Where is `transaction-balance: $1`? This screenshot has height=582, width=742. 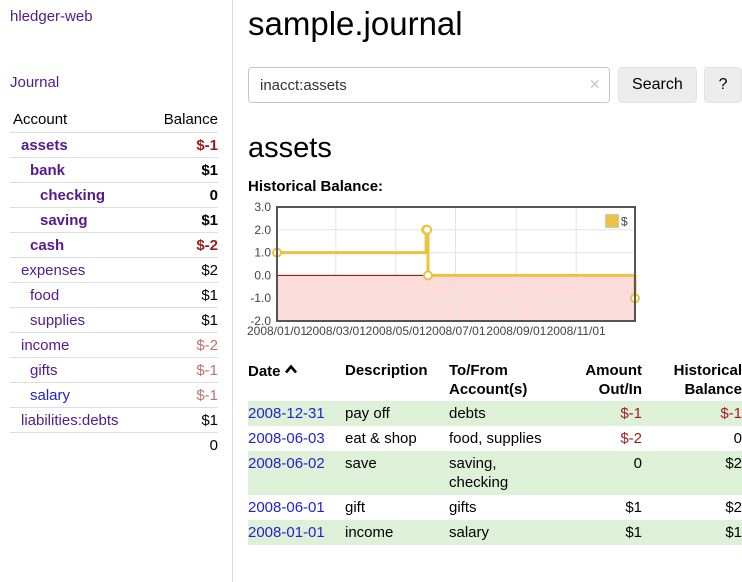 transaction-balance: $1 is located at coordinates (733, 532).